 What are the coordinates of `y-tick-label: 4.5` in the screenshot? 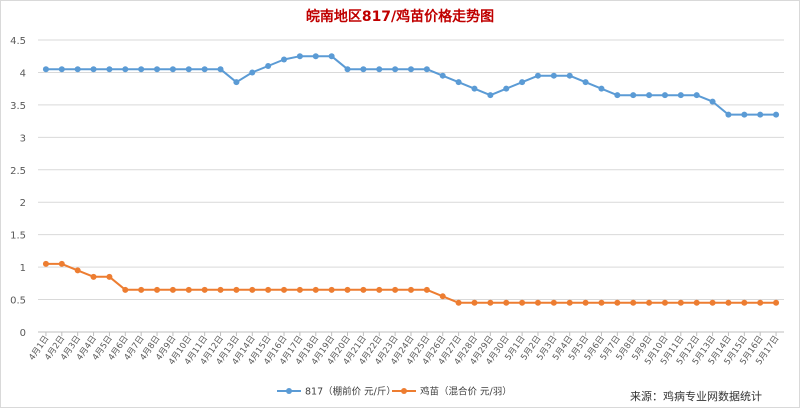 It's located at (18, 41).